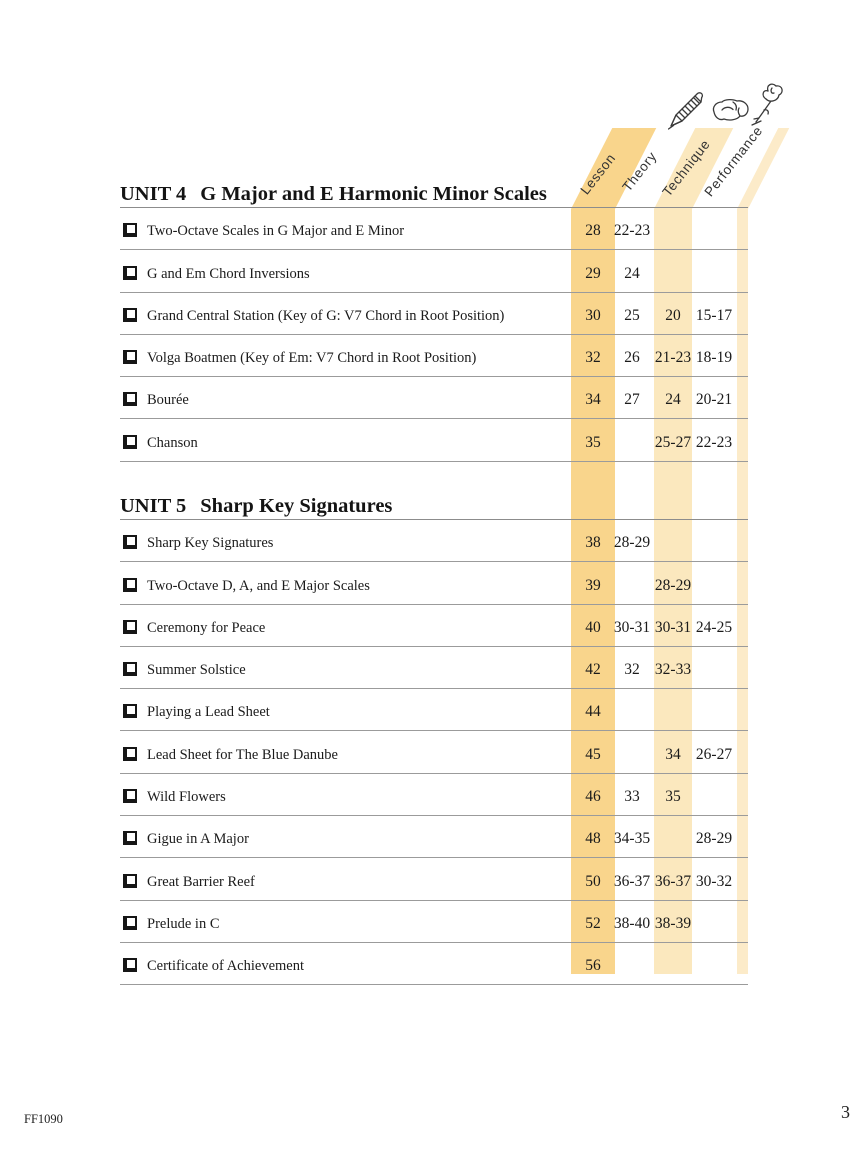  What do you see at coordinates (593, 670) in the screenshot?
I see `lesson-page: 42` at bounding box center [593, 670].